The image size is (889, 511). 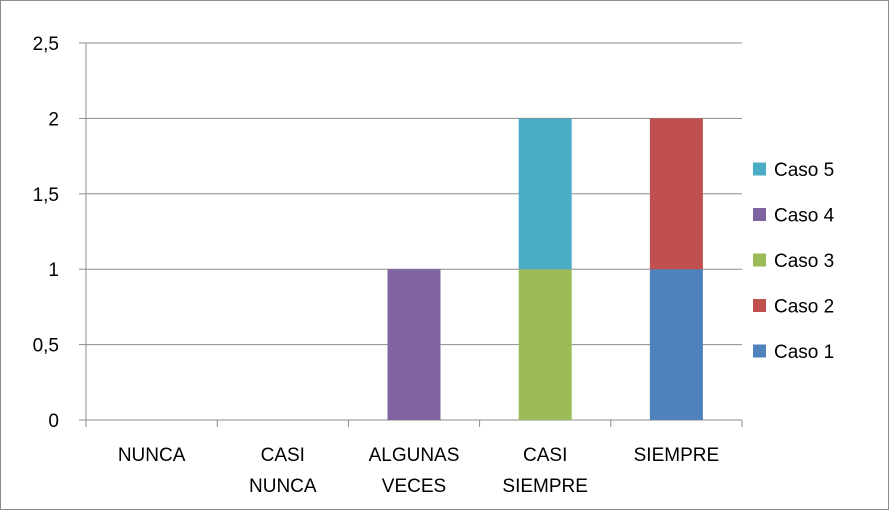 What do you see at coordinates (804, 307) in the screenshot?
I see `legend-label: Caso 2` at bounding box center [804, 307].